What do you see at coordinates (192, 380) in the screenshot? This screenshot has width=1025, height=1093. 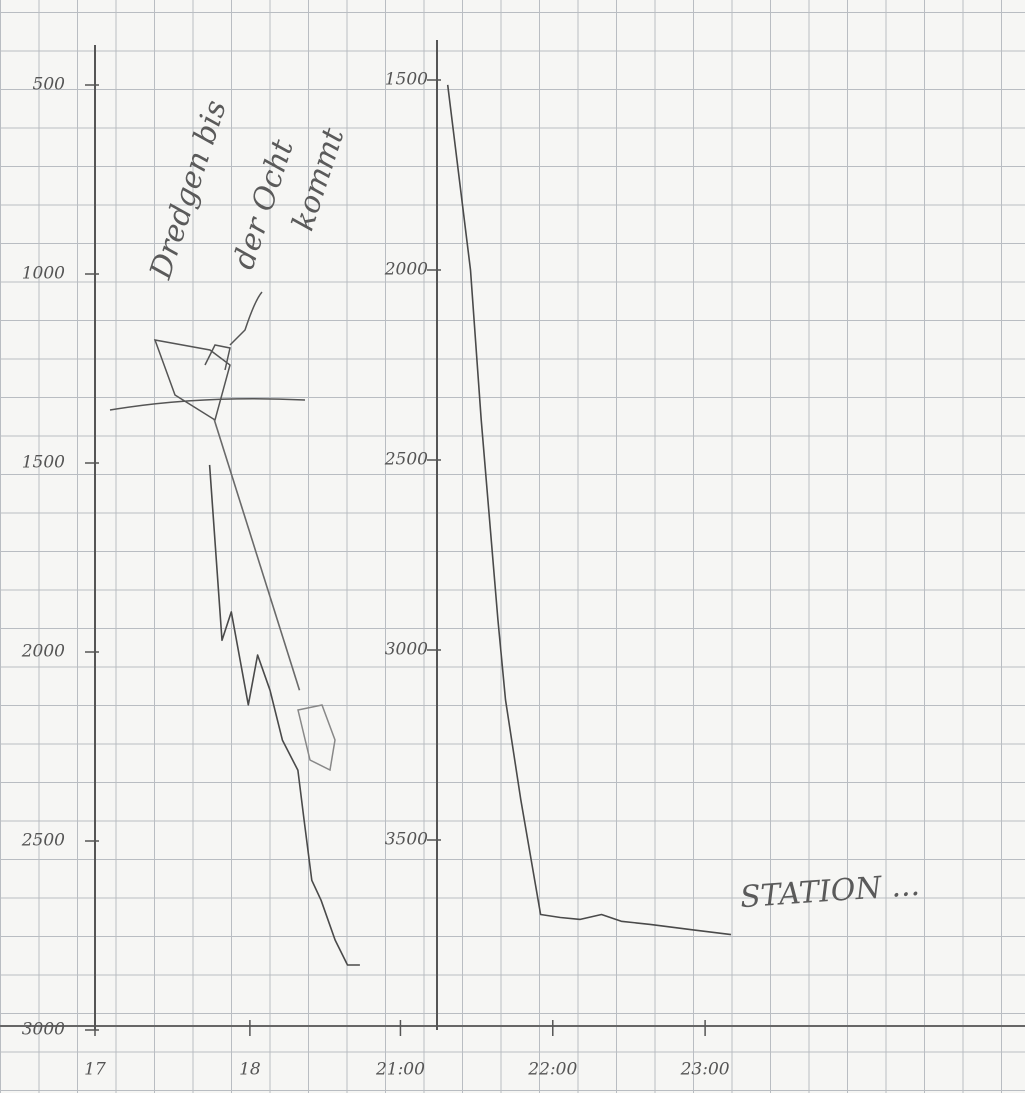 I see `ship-hull` at bounding box center [192, 380].